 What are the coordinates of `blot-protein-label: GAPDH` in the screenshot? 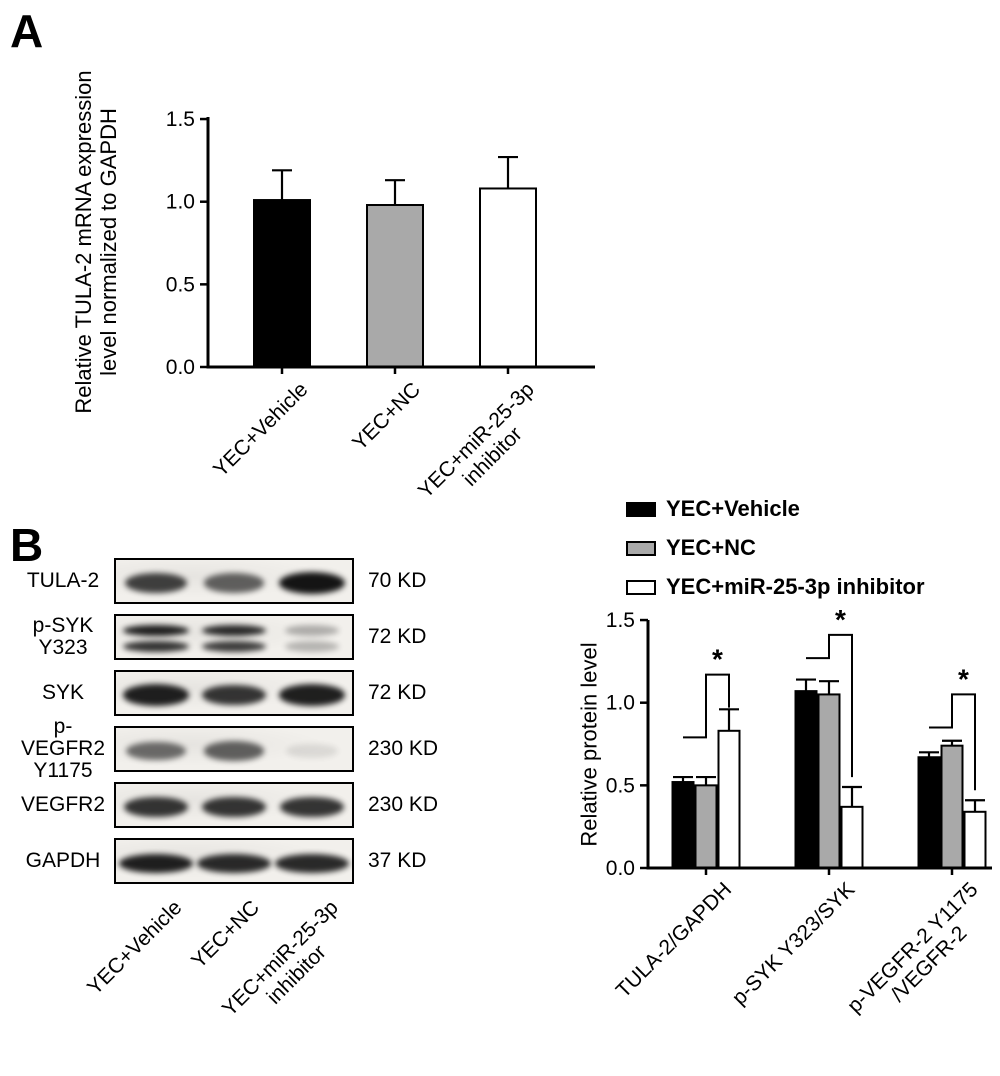 It's located at (63, 860).